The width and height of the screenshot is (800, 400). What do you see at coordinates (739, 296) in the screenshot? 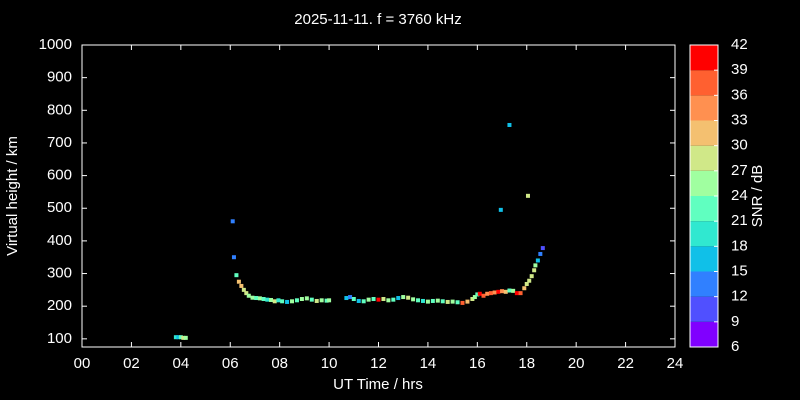
I see `colorbar-tick-label: 12` at bounding box center [739, 296].